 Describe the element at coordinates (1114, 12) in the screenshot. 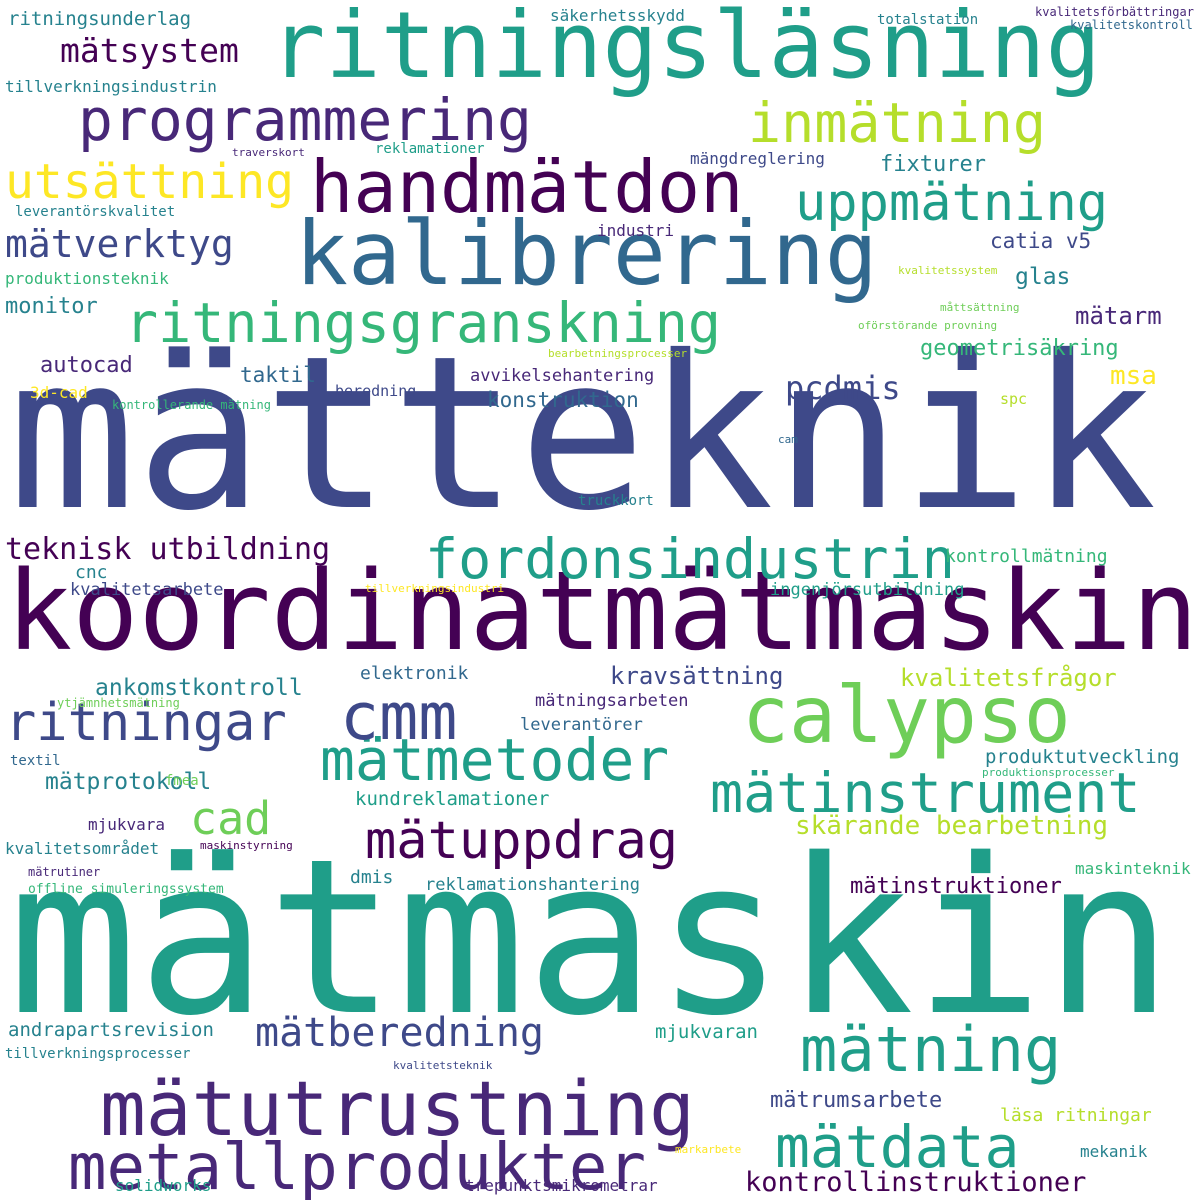

I see `word-kvalitetsforbattringar: kvalitetsförbättringar` at that location.